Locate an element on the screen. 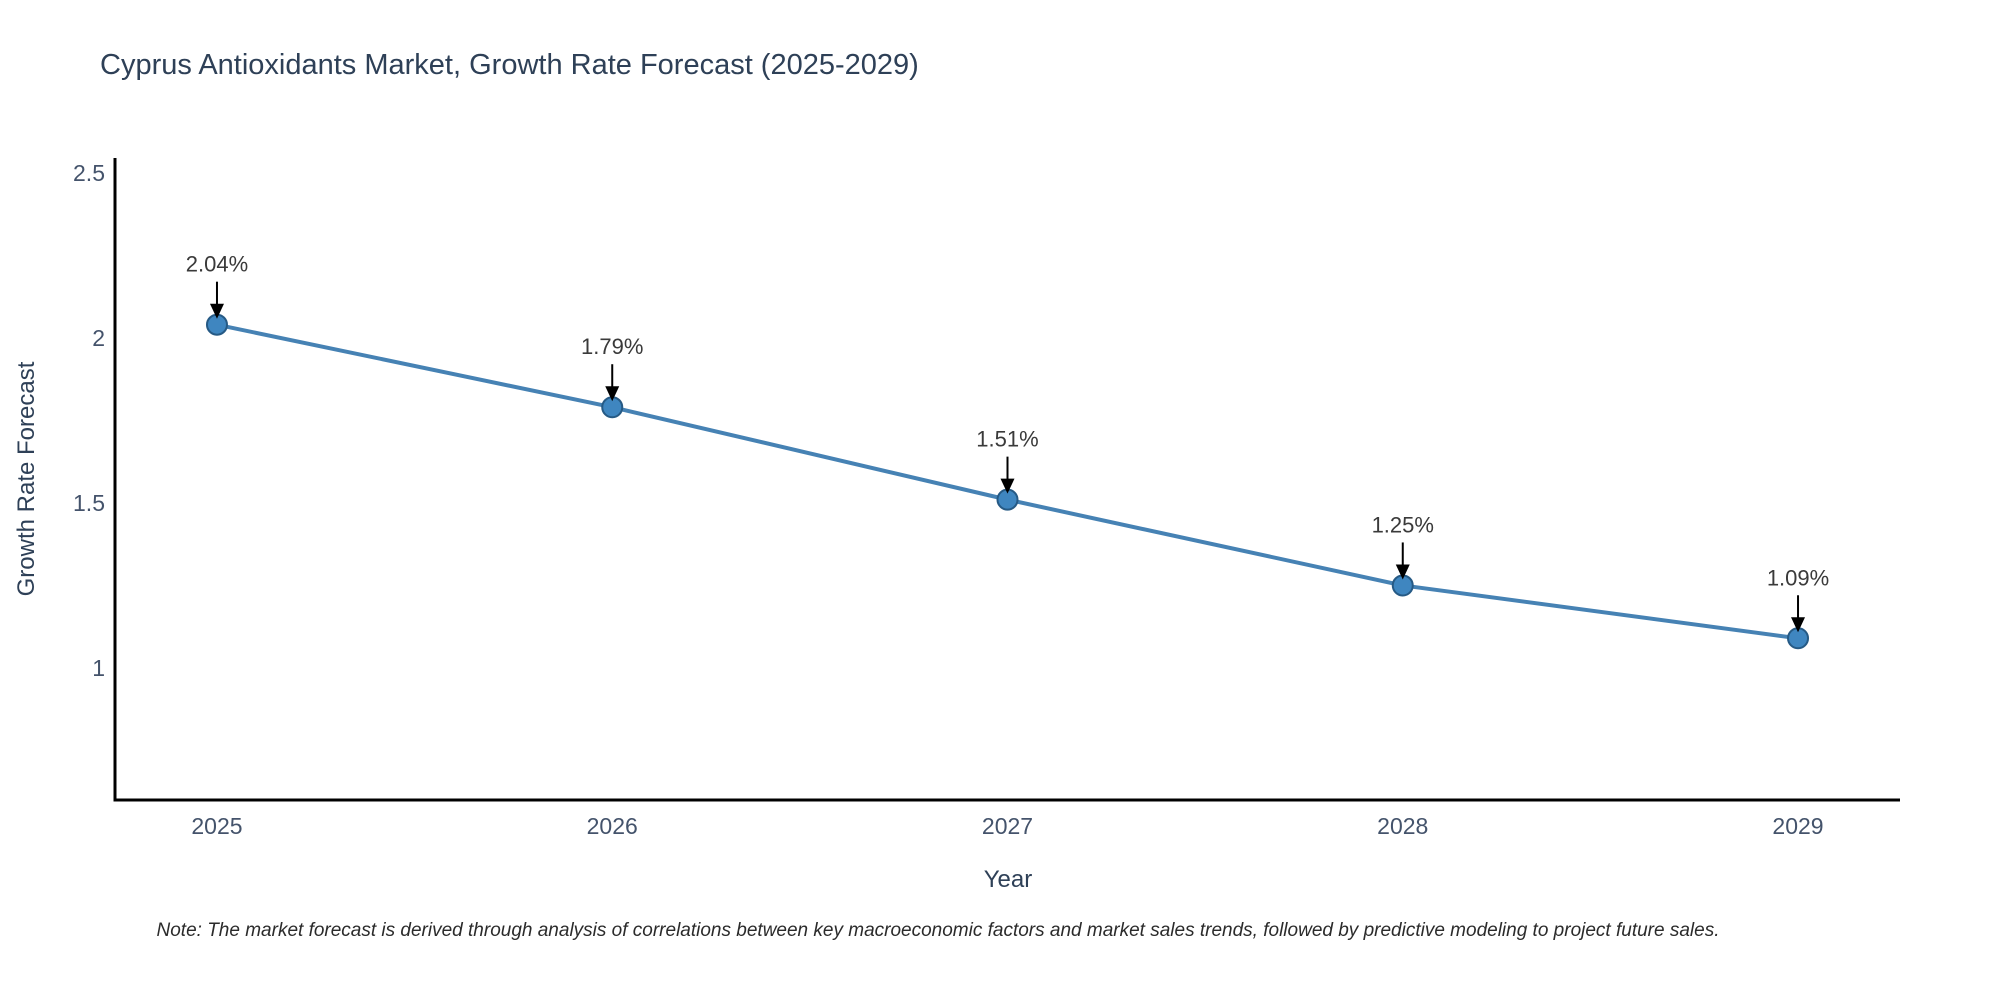  point-annotation: 2.04% is located at coordinates (217, 285).